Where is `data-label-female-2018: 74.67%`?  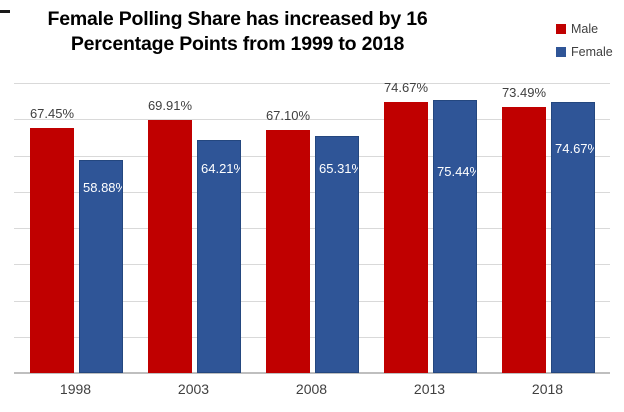 data-label-female-2018: 74.67% is located at coordinates (575, 149).